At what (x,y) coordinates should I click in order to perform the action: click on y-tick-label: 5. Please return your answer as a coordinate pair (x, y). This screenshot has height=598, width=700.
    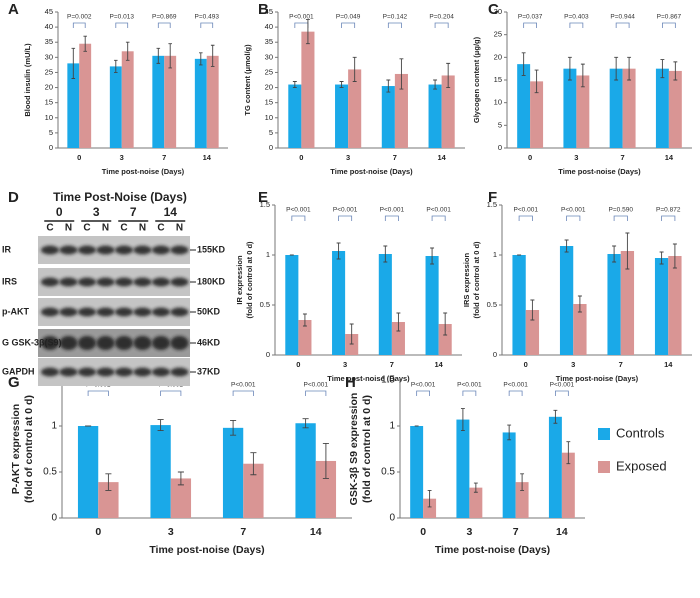
    Looking at the image, I should click on (271, 132).